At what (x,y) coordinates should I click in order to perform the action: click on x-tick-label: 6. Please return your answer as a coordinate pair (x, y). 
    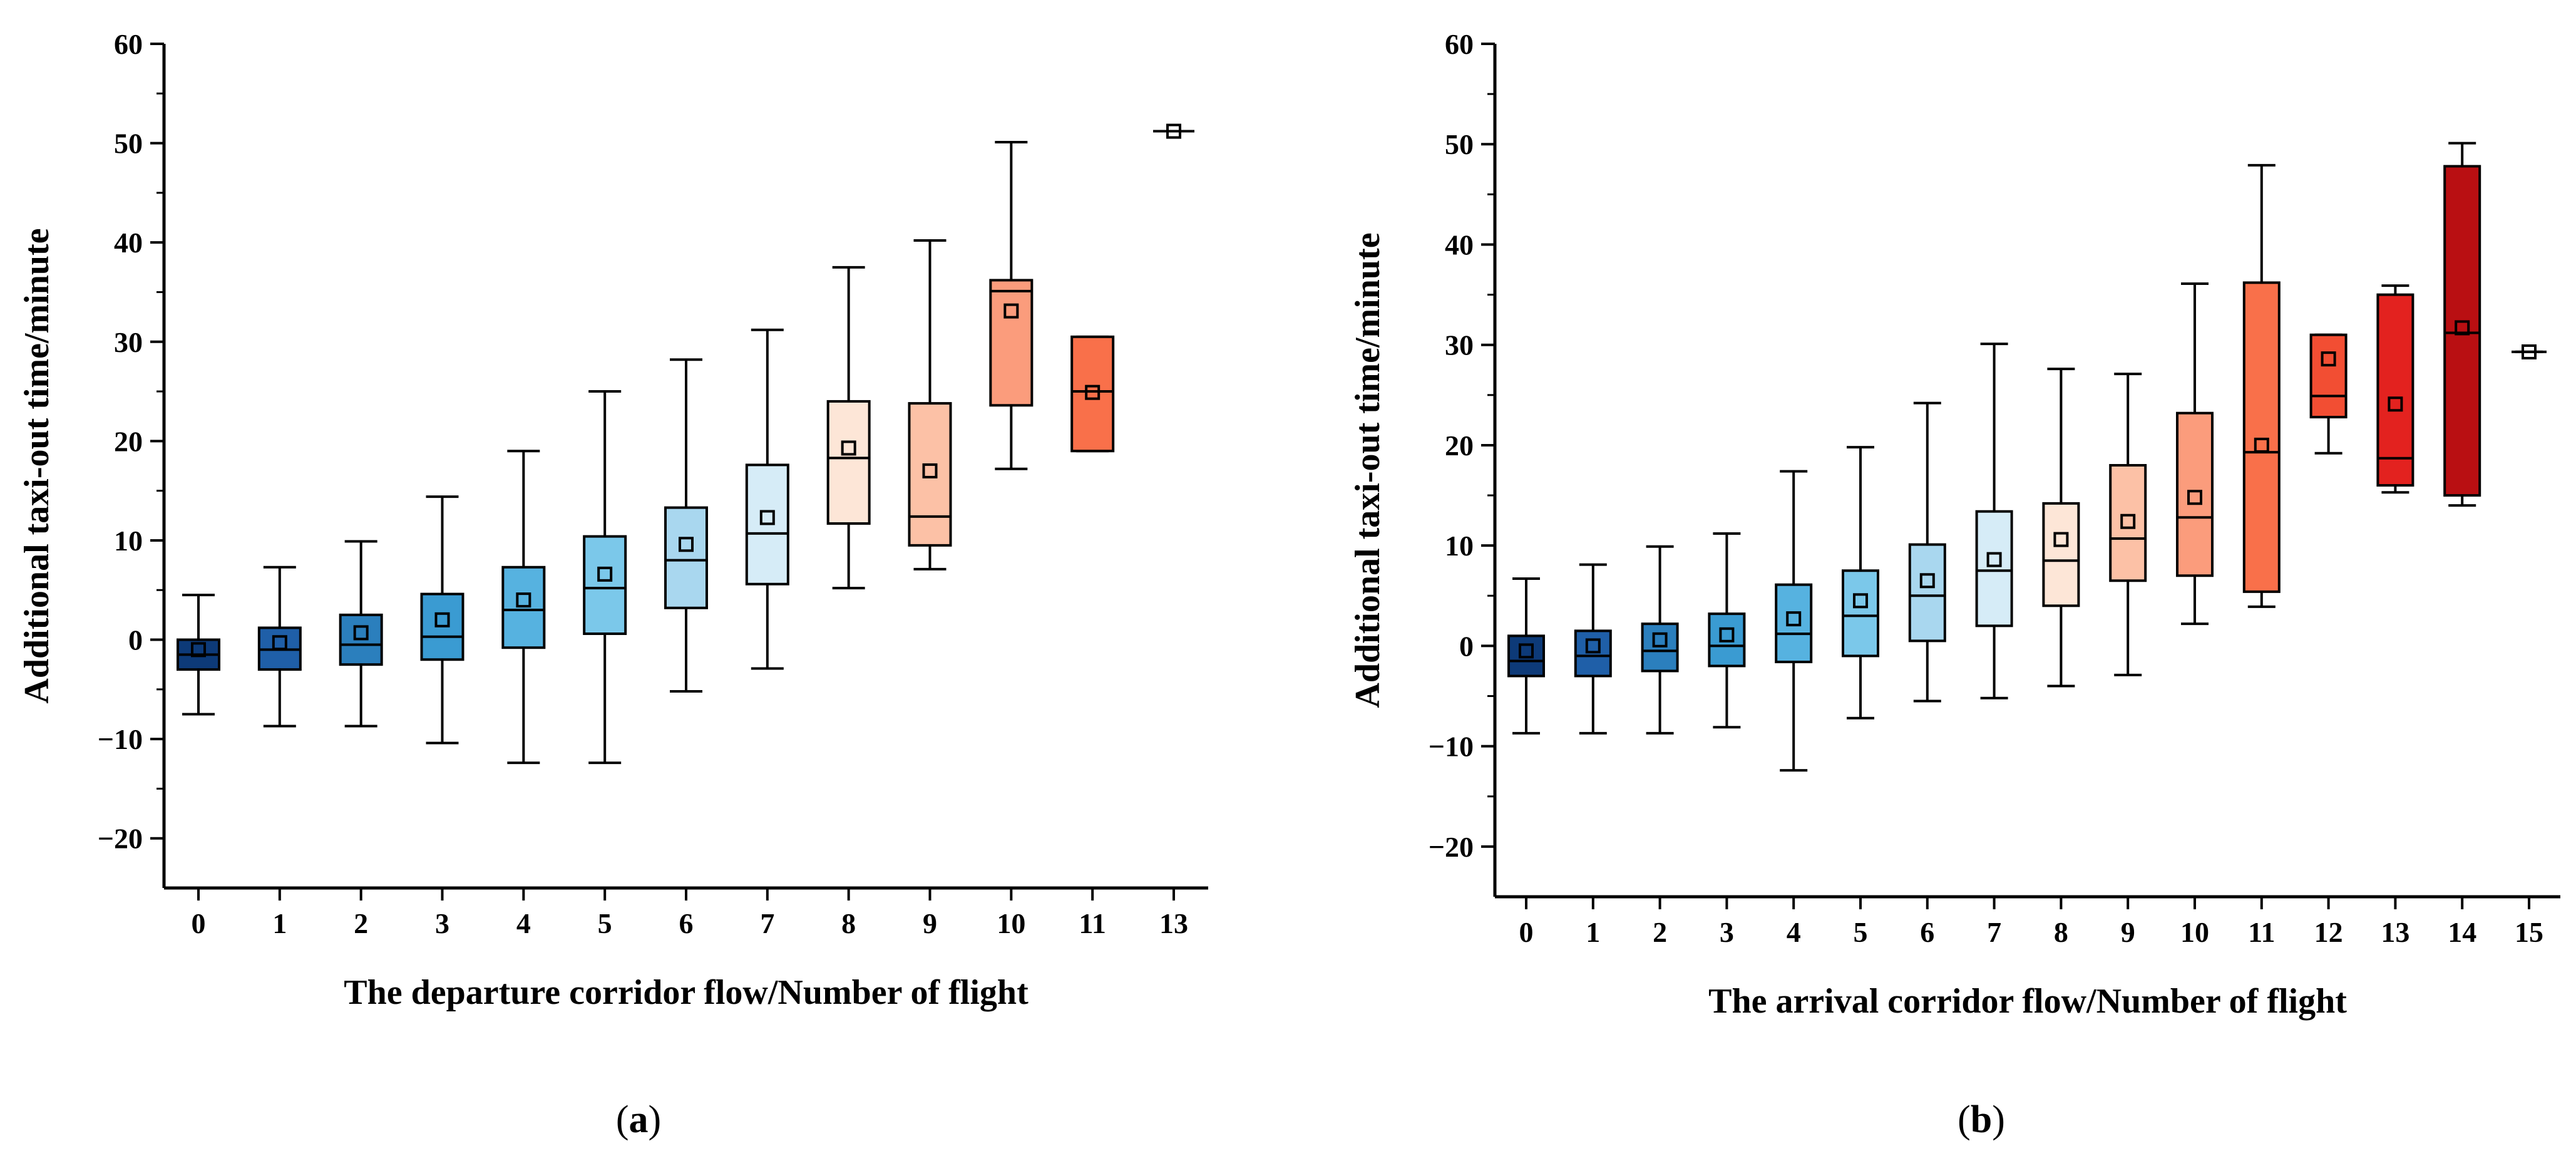
    Looking at the image, I should click on (687, 923).